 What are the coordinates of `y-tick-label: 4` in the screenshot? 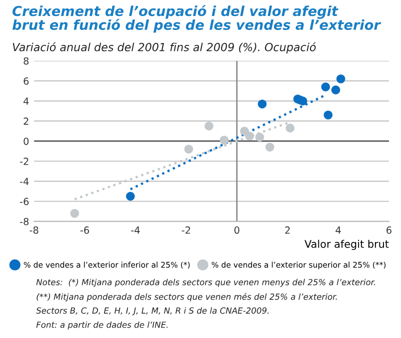 It's located at (26, 101).